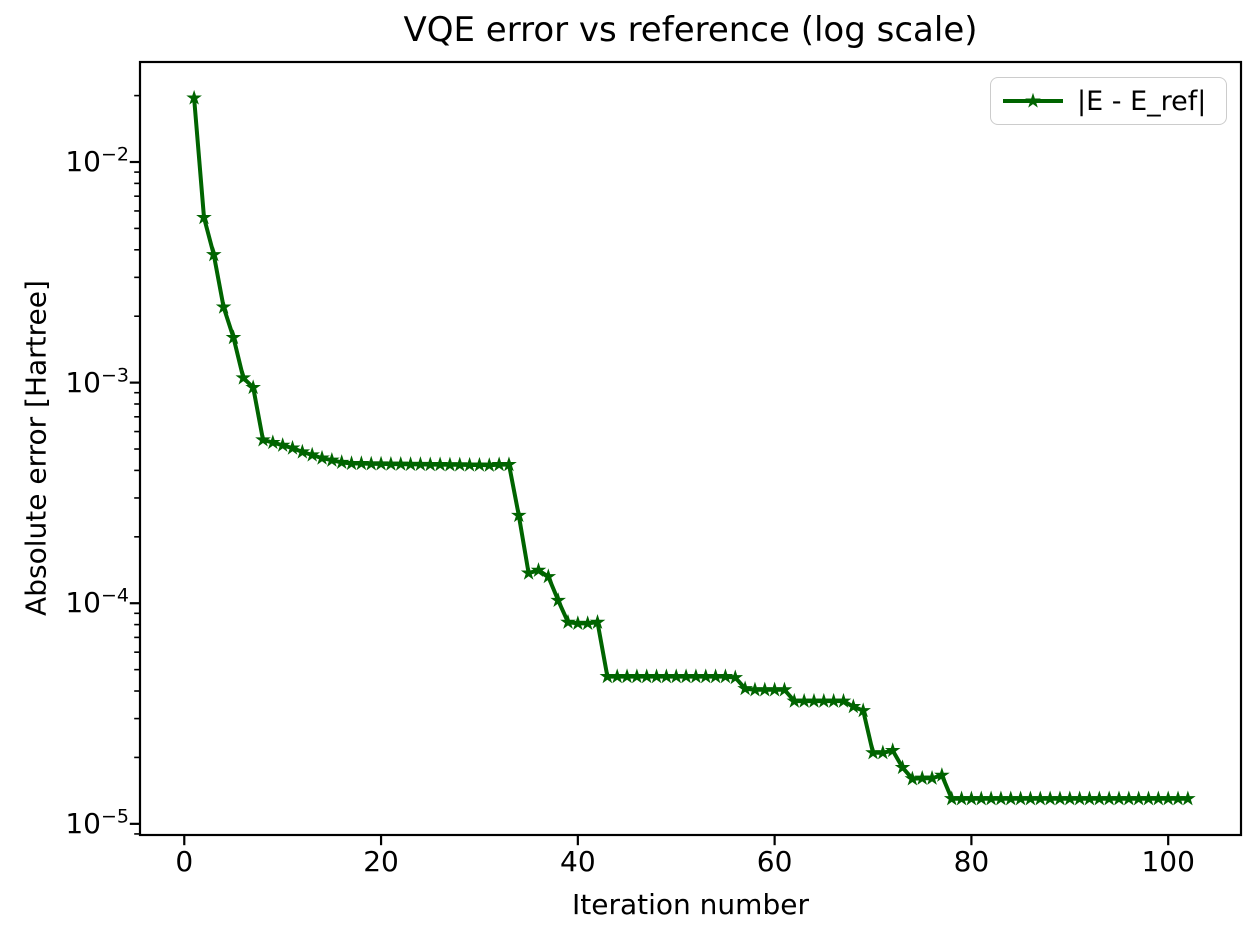 The height and width of the screenshot is (942, 1258). Describe the element at coordinates (97, 381) in the screenshot. I see `y-tick-label: 10⁻³` at that location.